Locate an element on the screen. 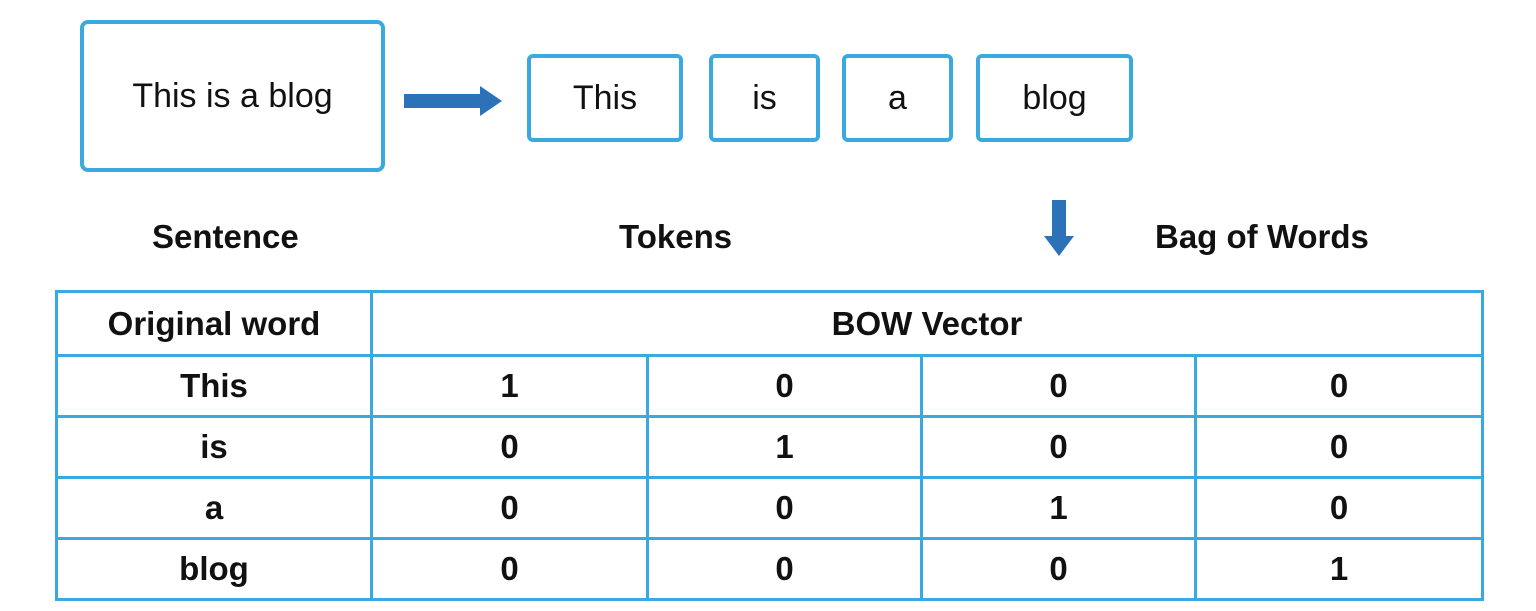 This screenshot has width=1536, height=611. table-row: a 0 0 1 0 is located at coordinates (770, 508).